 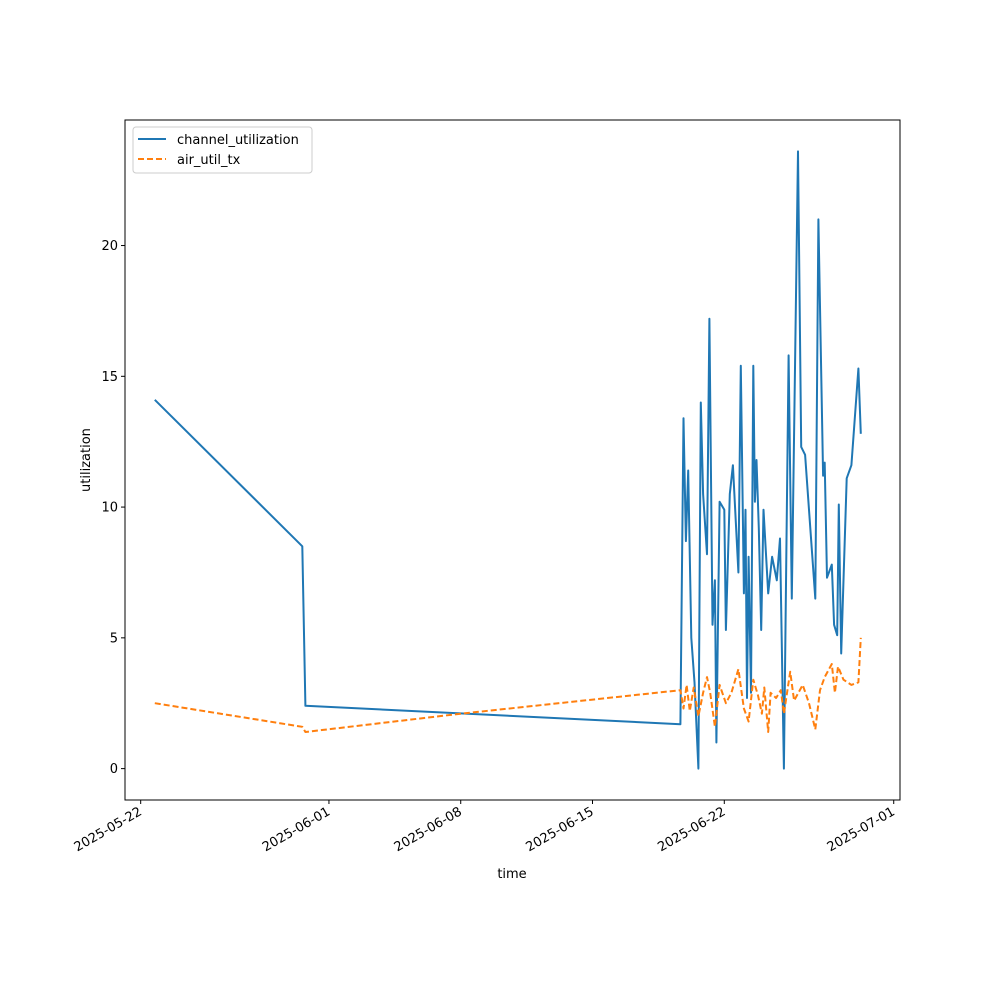 What do you see at coordinates (109, 246) in the screenshot?
I see `y-tick-label: 20` at bounding box center [109, 246].